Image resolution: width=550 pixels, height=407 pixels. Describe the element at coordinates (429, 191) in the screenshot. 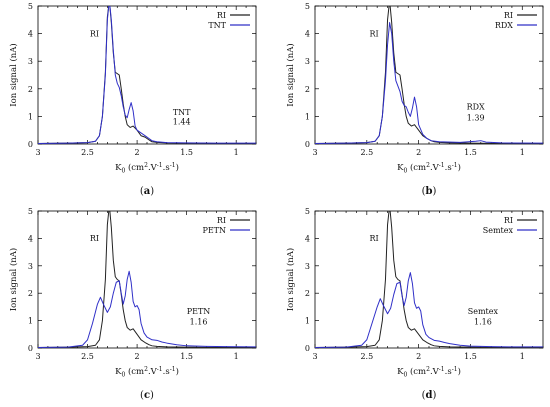

I see `panel-label: (b)` at that location.